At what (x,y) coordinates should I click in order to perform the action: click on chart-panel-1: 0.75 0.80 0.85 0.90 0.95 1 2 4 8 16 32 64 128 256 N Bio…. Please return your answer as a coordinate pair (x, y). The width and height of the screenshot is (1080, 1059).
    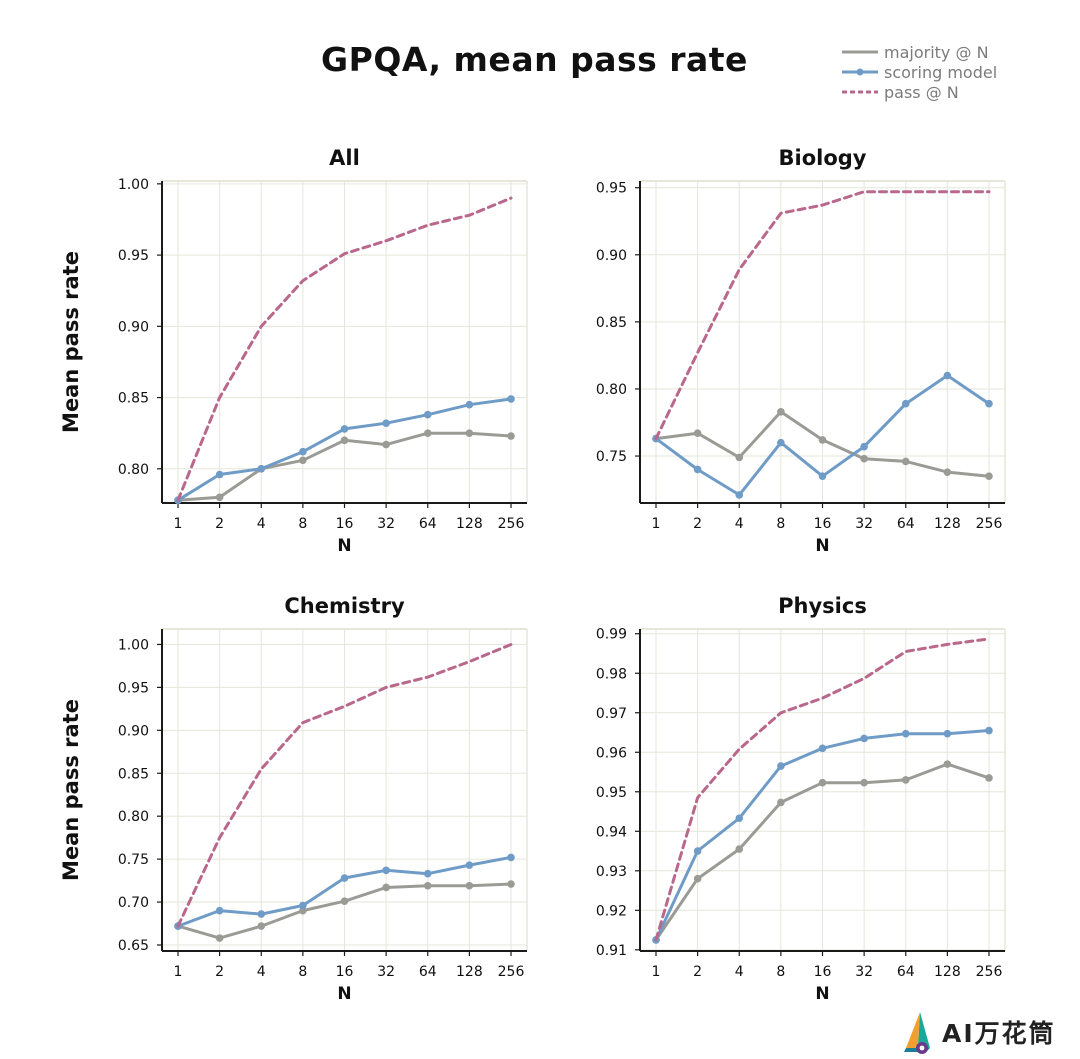
    Looking at the image, I should click on (801, 351).